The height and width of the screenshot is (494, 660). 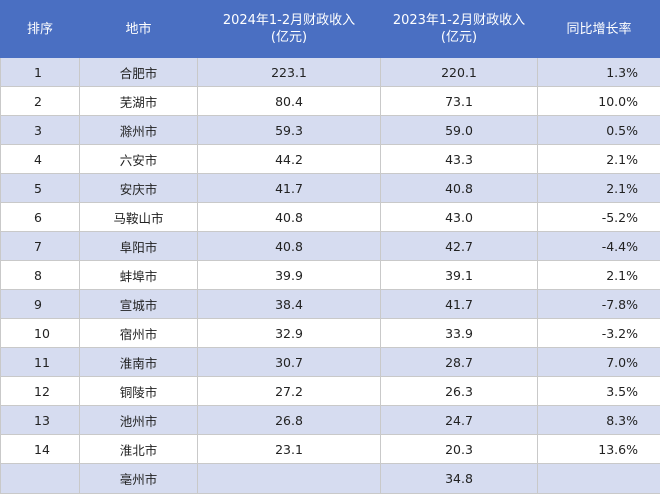 What do you see at coordinates (139, 362) in the screenshot?
I see `cell-city: 淮南市` at bounding box center [139, 362].